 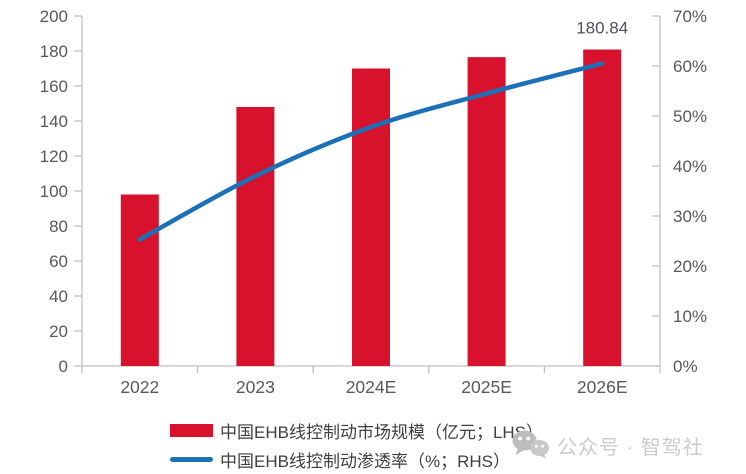 I want to click on left-axis-label: 180, so click(x=54, y=51).